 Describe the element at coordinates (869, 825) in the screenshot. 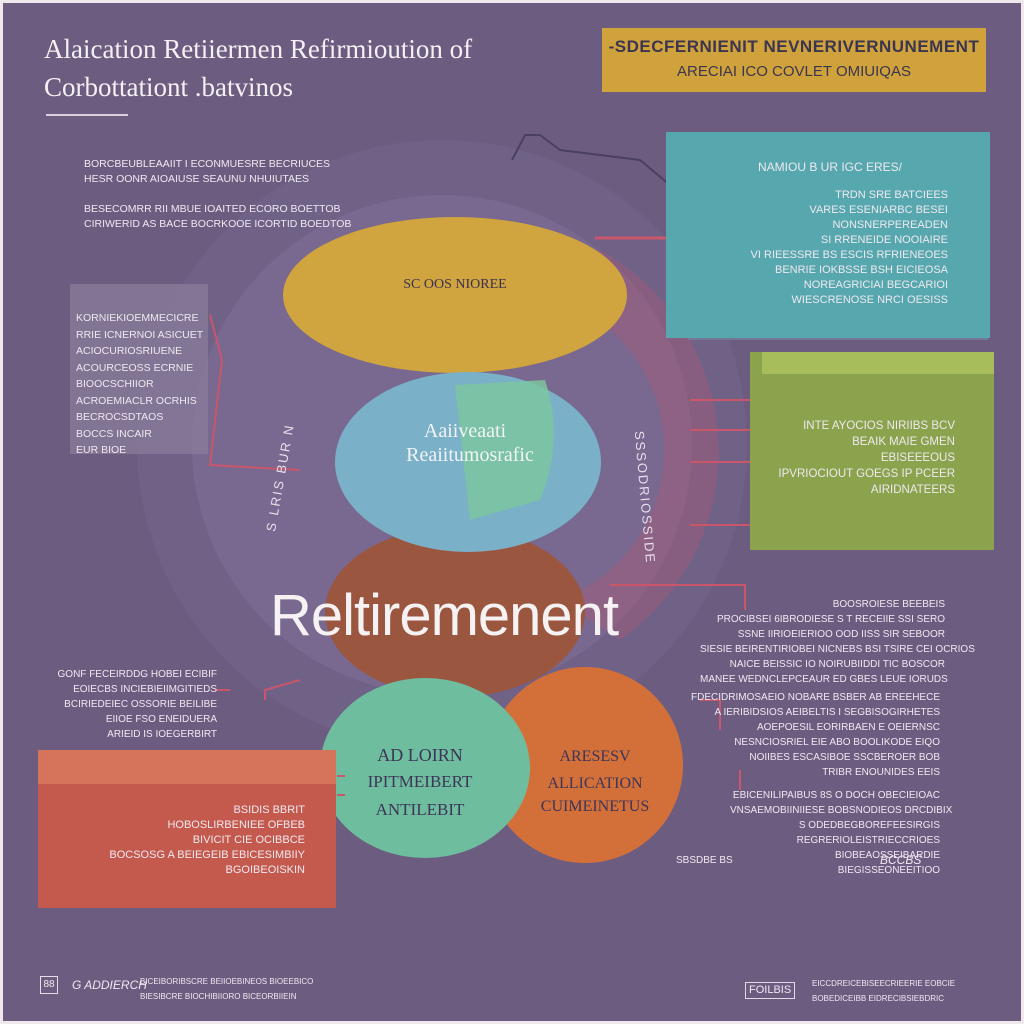

I see `text-line: S ODEDBEGBOREFEESIRGIS` at that location.